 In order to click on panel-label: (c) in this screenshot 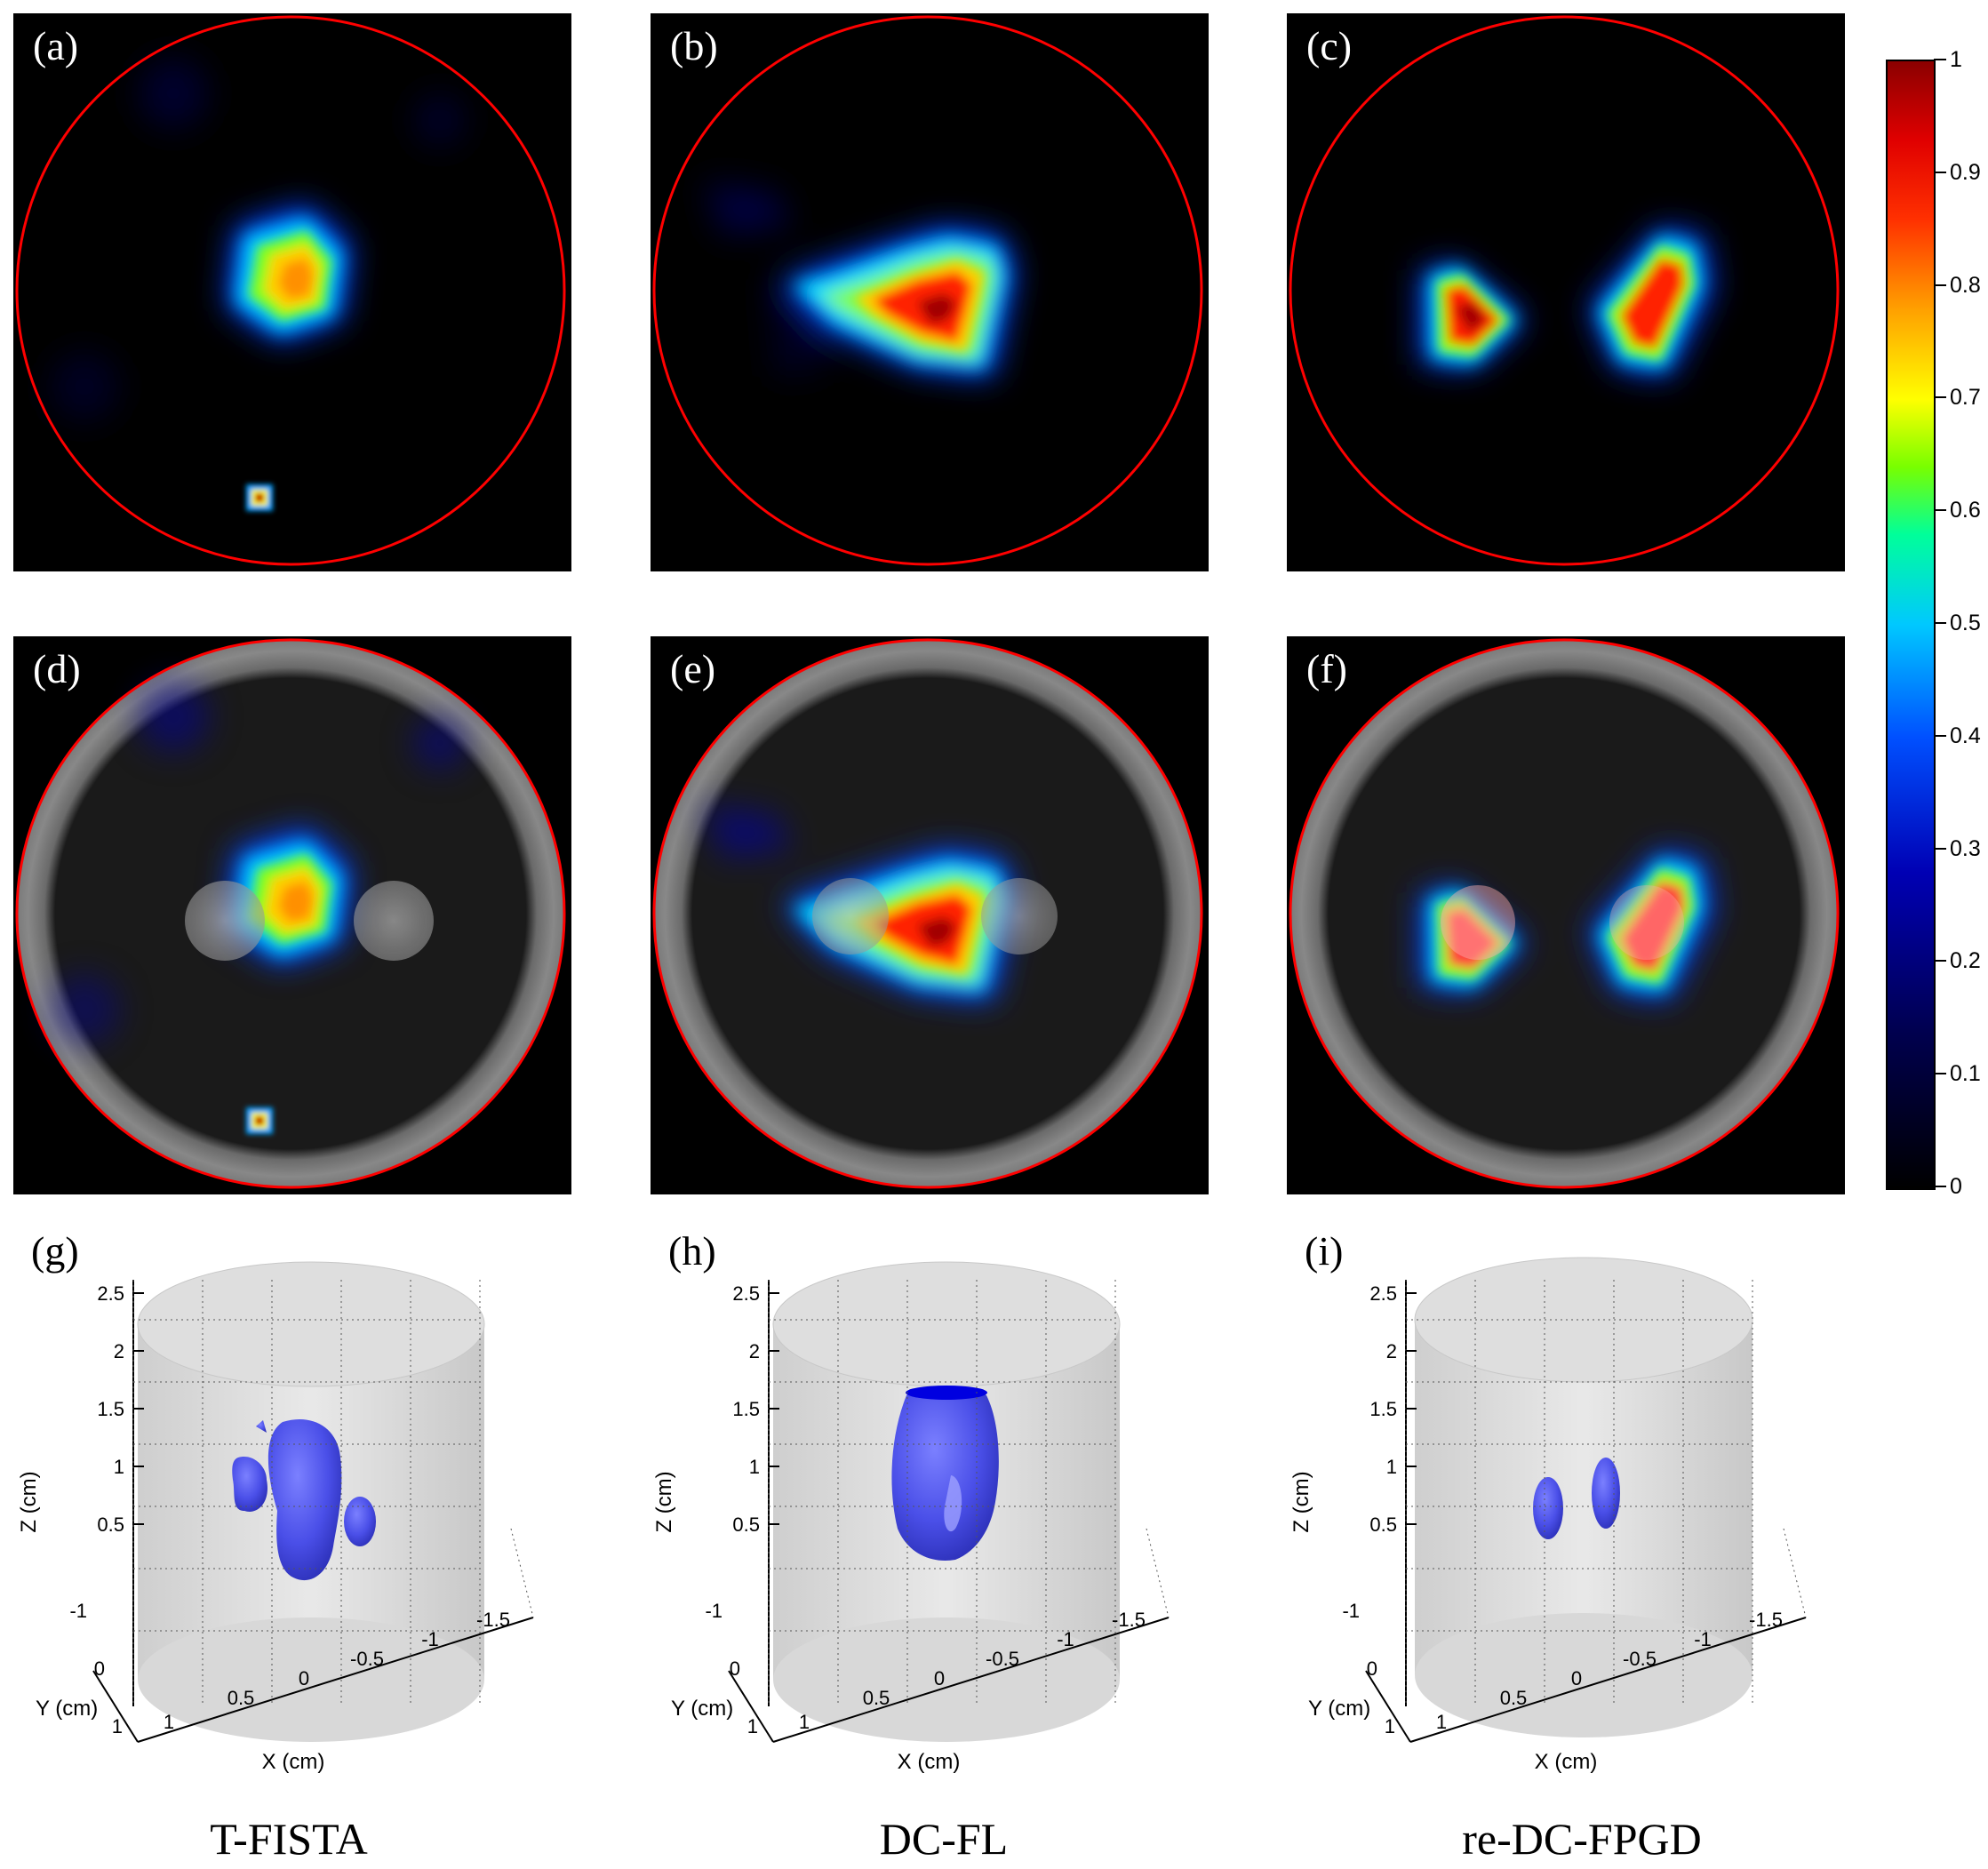, I will do `click(1329, 45)`.